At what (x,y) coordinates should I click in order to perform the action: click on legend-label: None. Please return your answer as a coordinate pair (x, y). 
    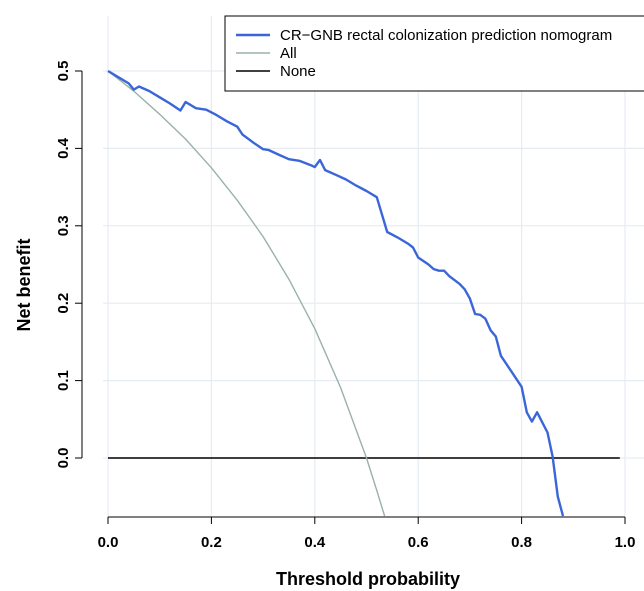
    Looking at the image, I should click on (298, 71).